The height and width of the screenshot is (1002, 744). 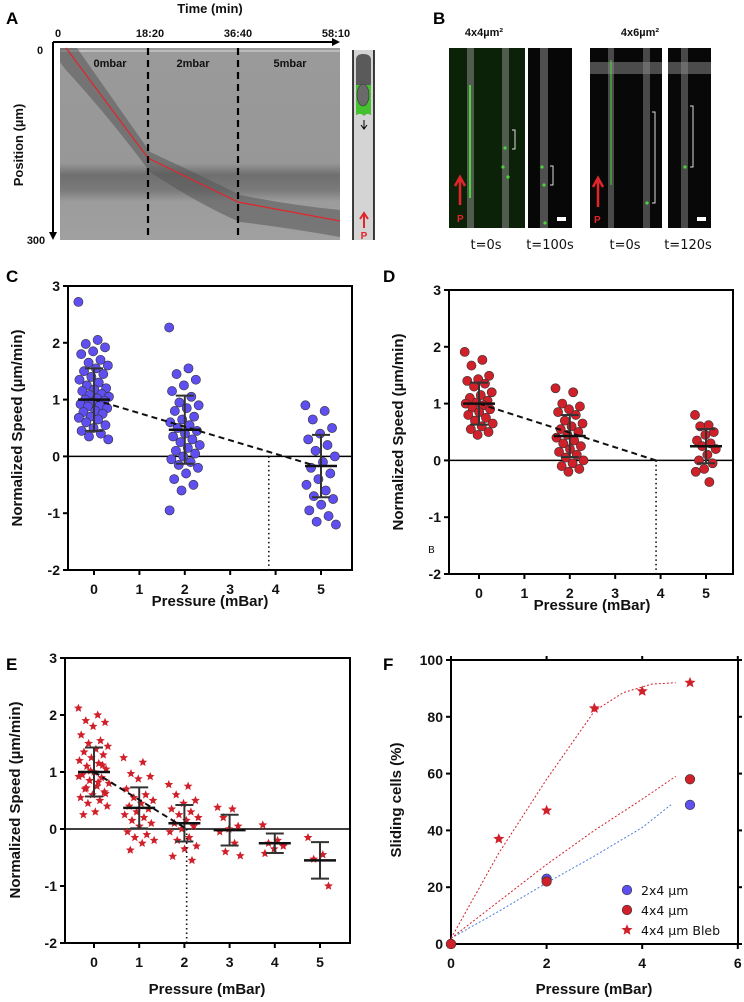 What do you see at coordinates (640, 33) in the screenshot?
I see `channel-size-title: 4x6µm²` at bounding box center [640, 33].